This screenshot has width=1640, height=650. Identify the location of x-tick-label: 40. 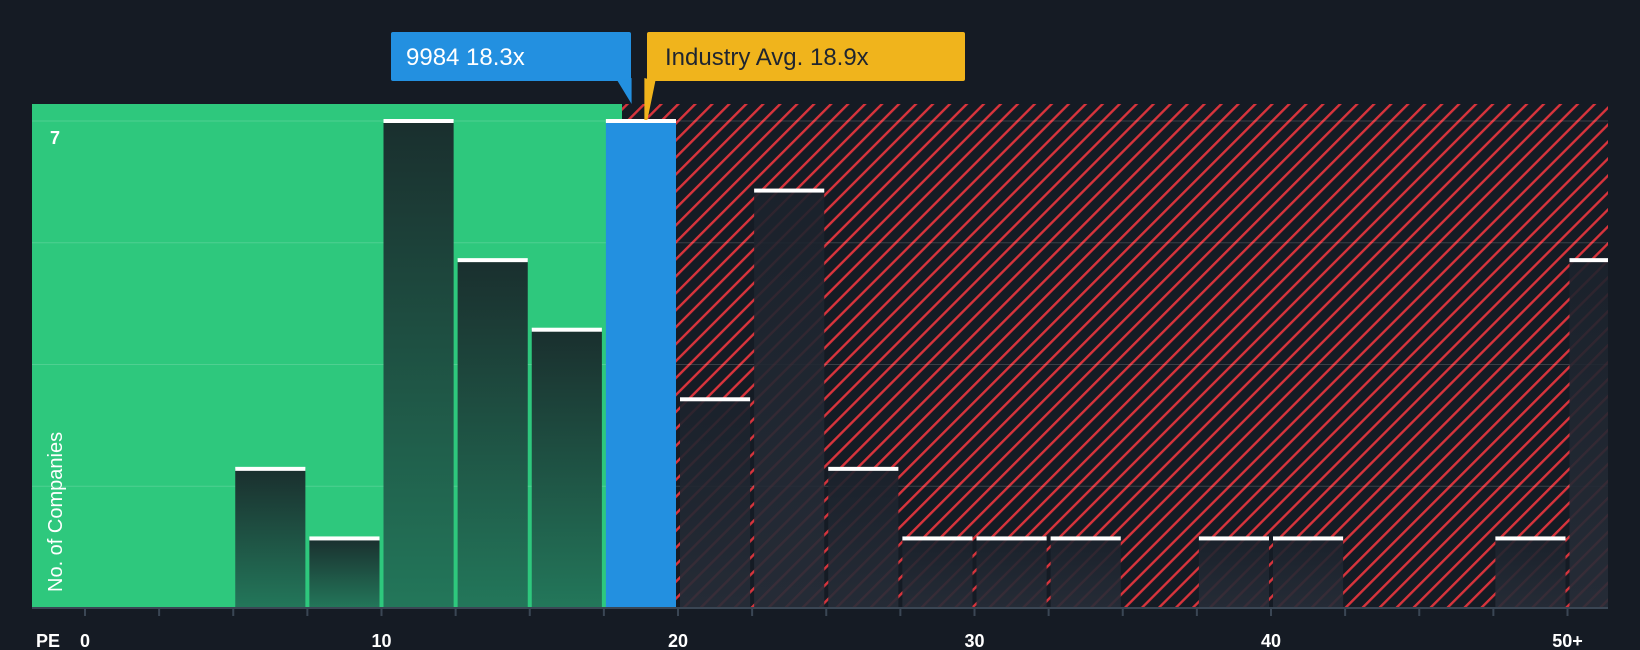
(1271, 640).